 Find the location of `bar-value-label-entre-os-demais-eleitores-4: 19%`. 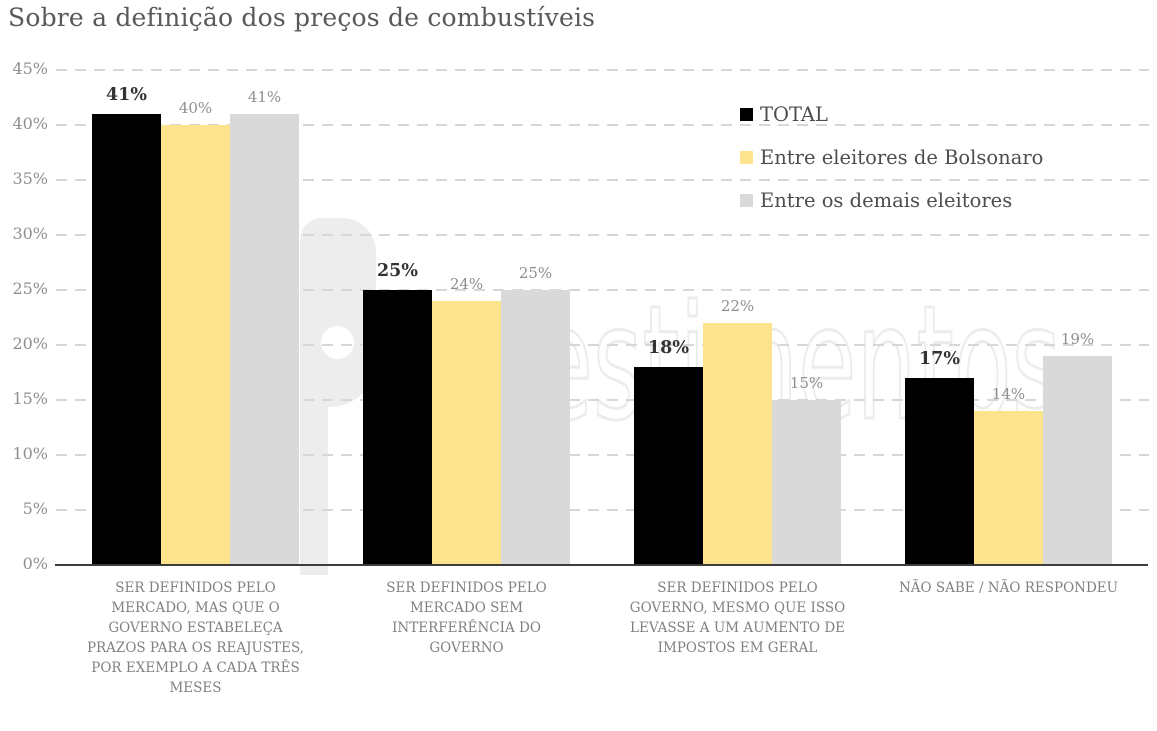

bar-value-label-entre-os-demais-eleitores-4: 19% is located at coordinates (1077, 339).